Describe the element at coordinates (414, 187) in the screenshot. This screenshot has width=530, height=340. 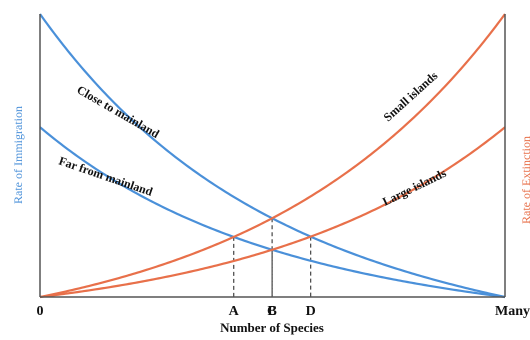
I see `label-large-islands: Large islands` at that location.